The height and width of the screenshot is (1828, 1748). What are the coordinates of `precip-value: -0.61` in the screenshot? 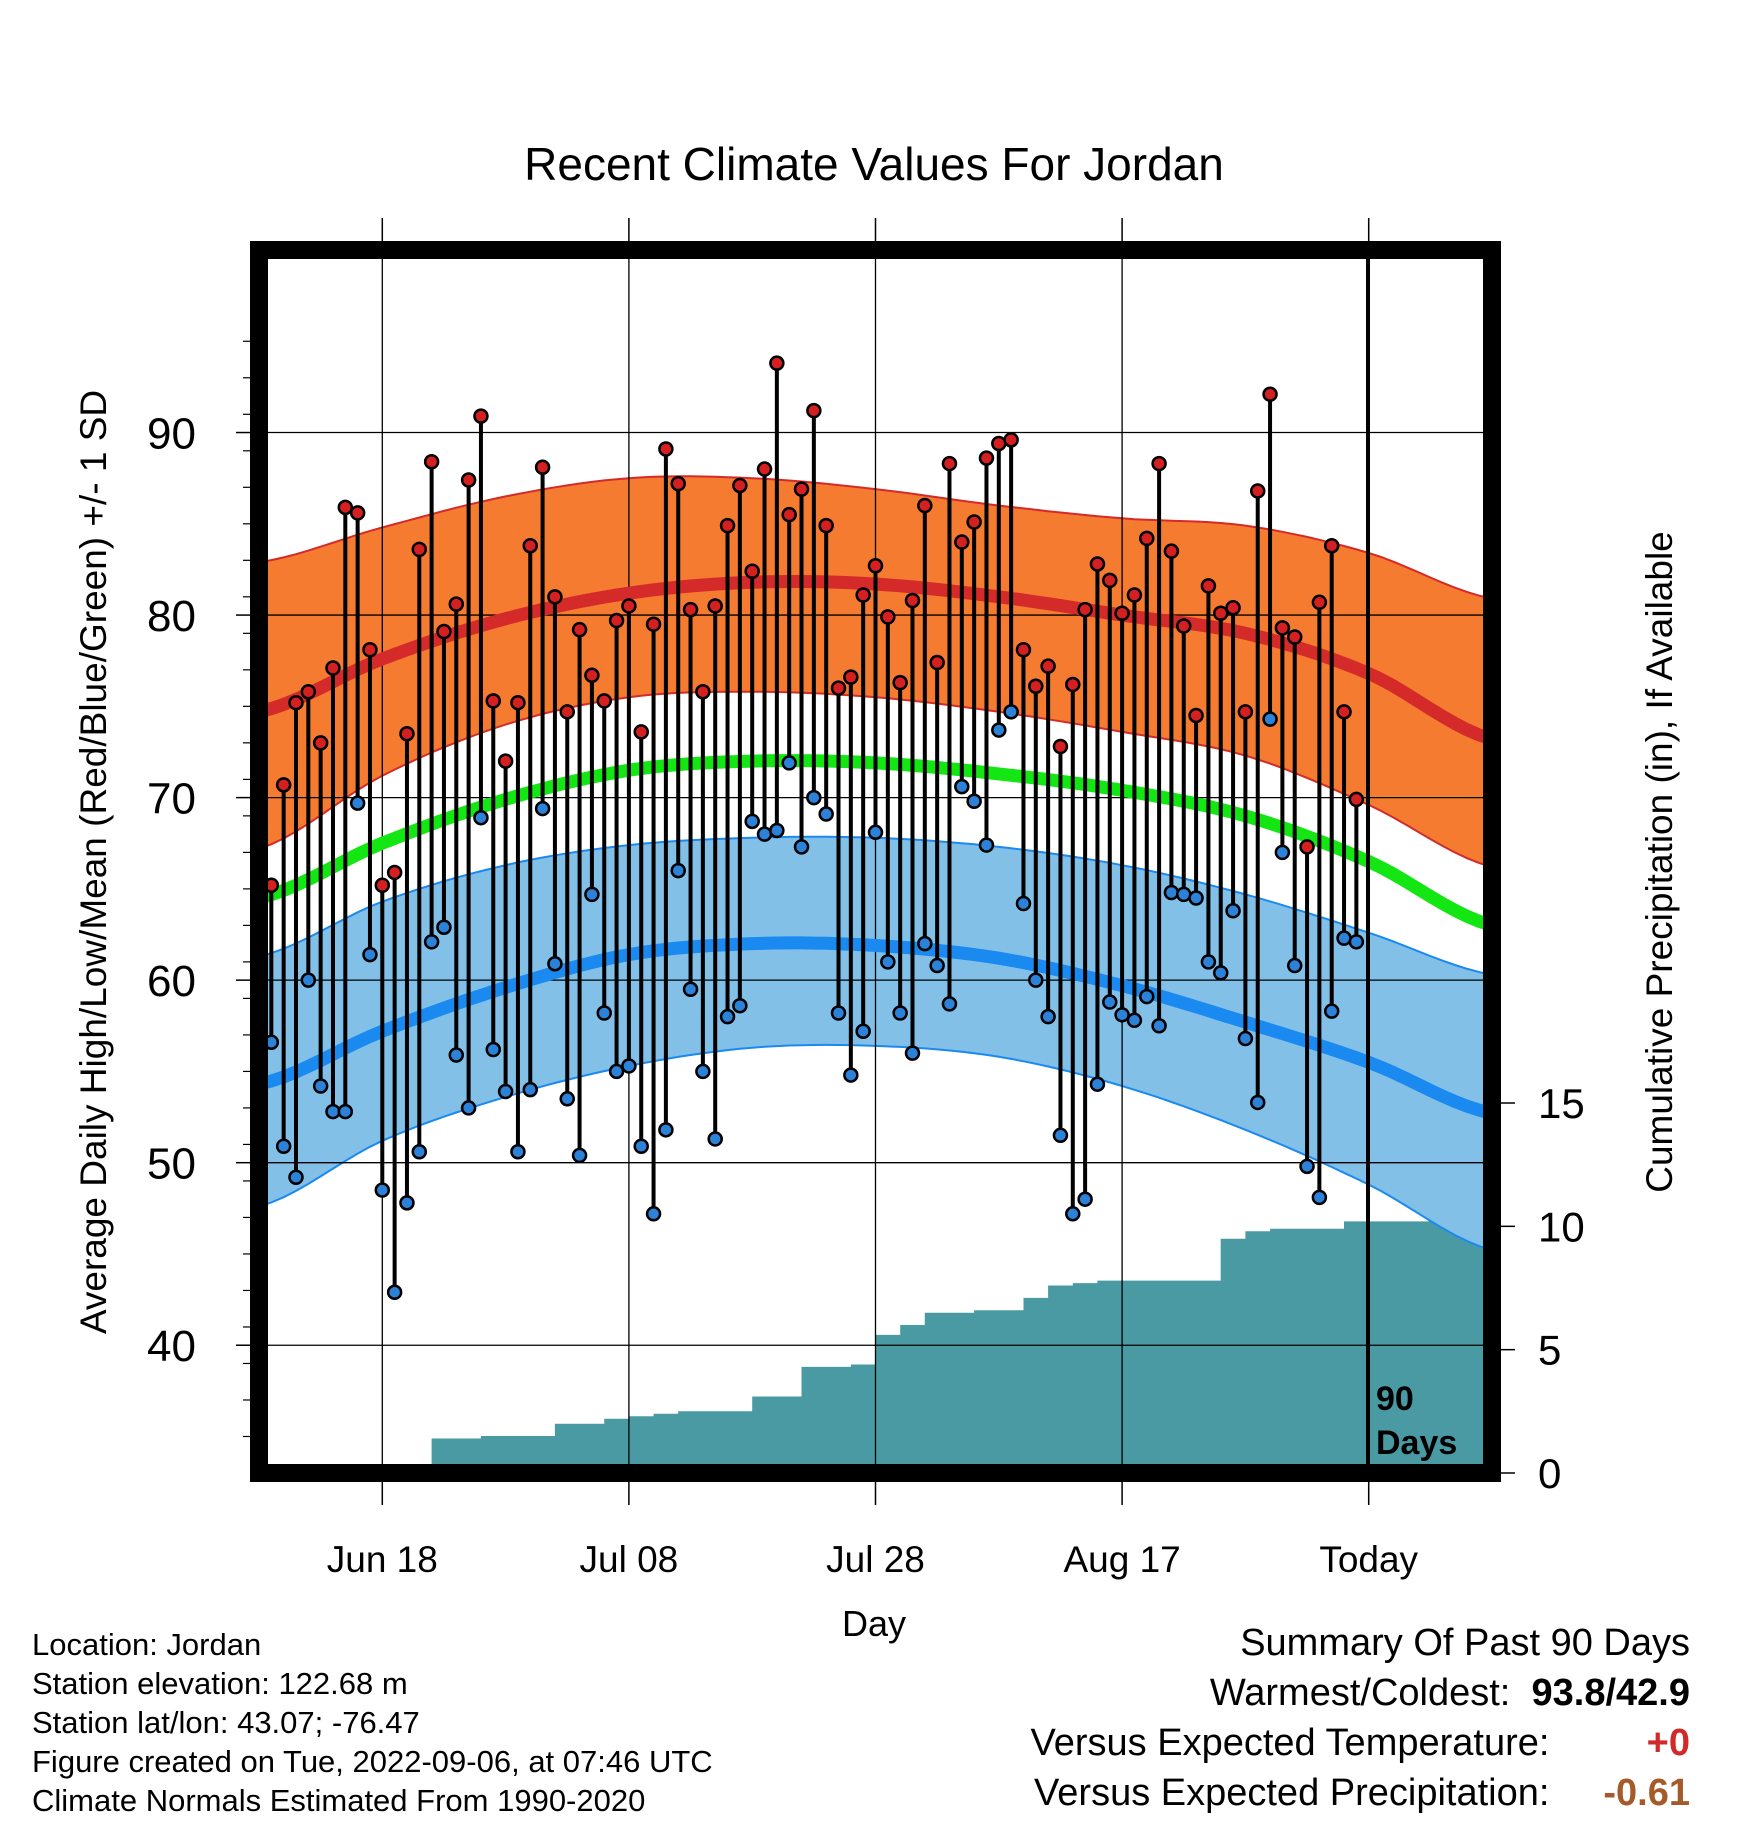 It's located at (1646, 1793).